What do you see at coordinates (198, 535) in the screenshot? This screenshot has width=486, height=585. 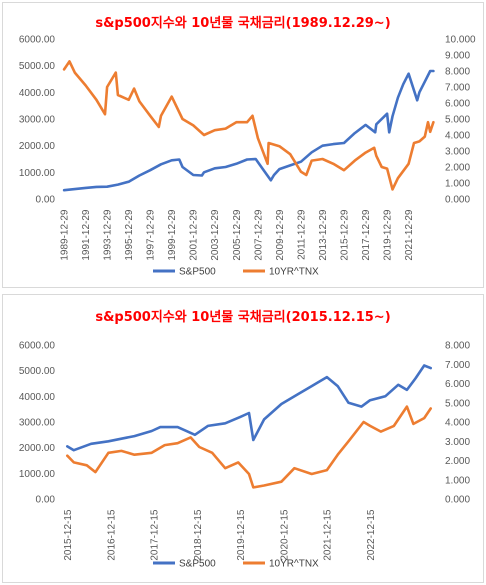 I see `x-tick-label: 2018-12-15` at bounding box center [198, 535].